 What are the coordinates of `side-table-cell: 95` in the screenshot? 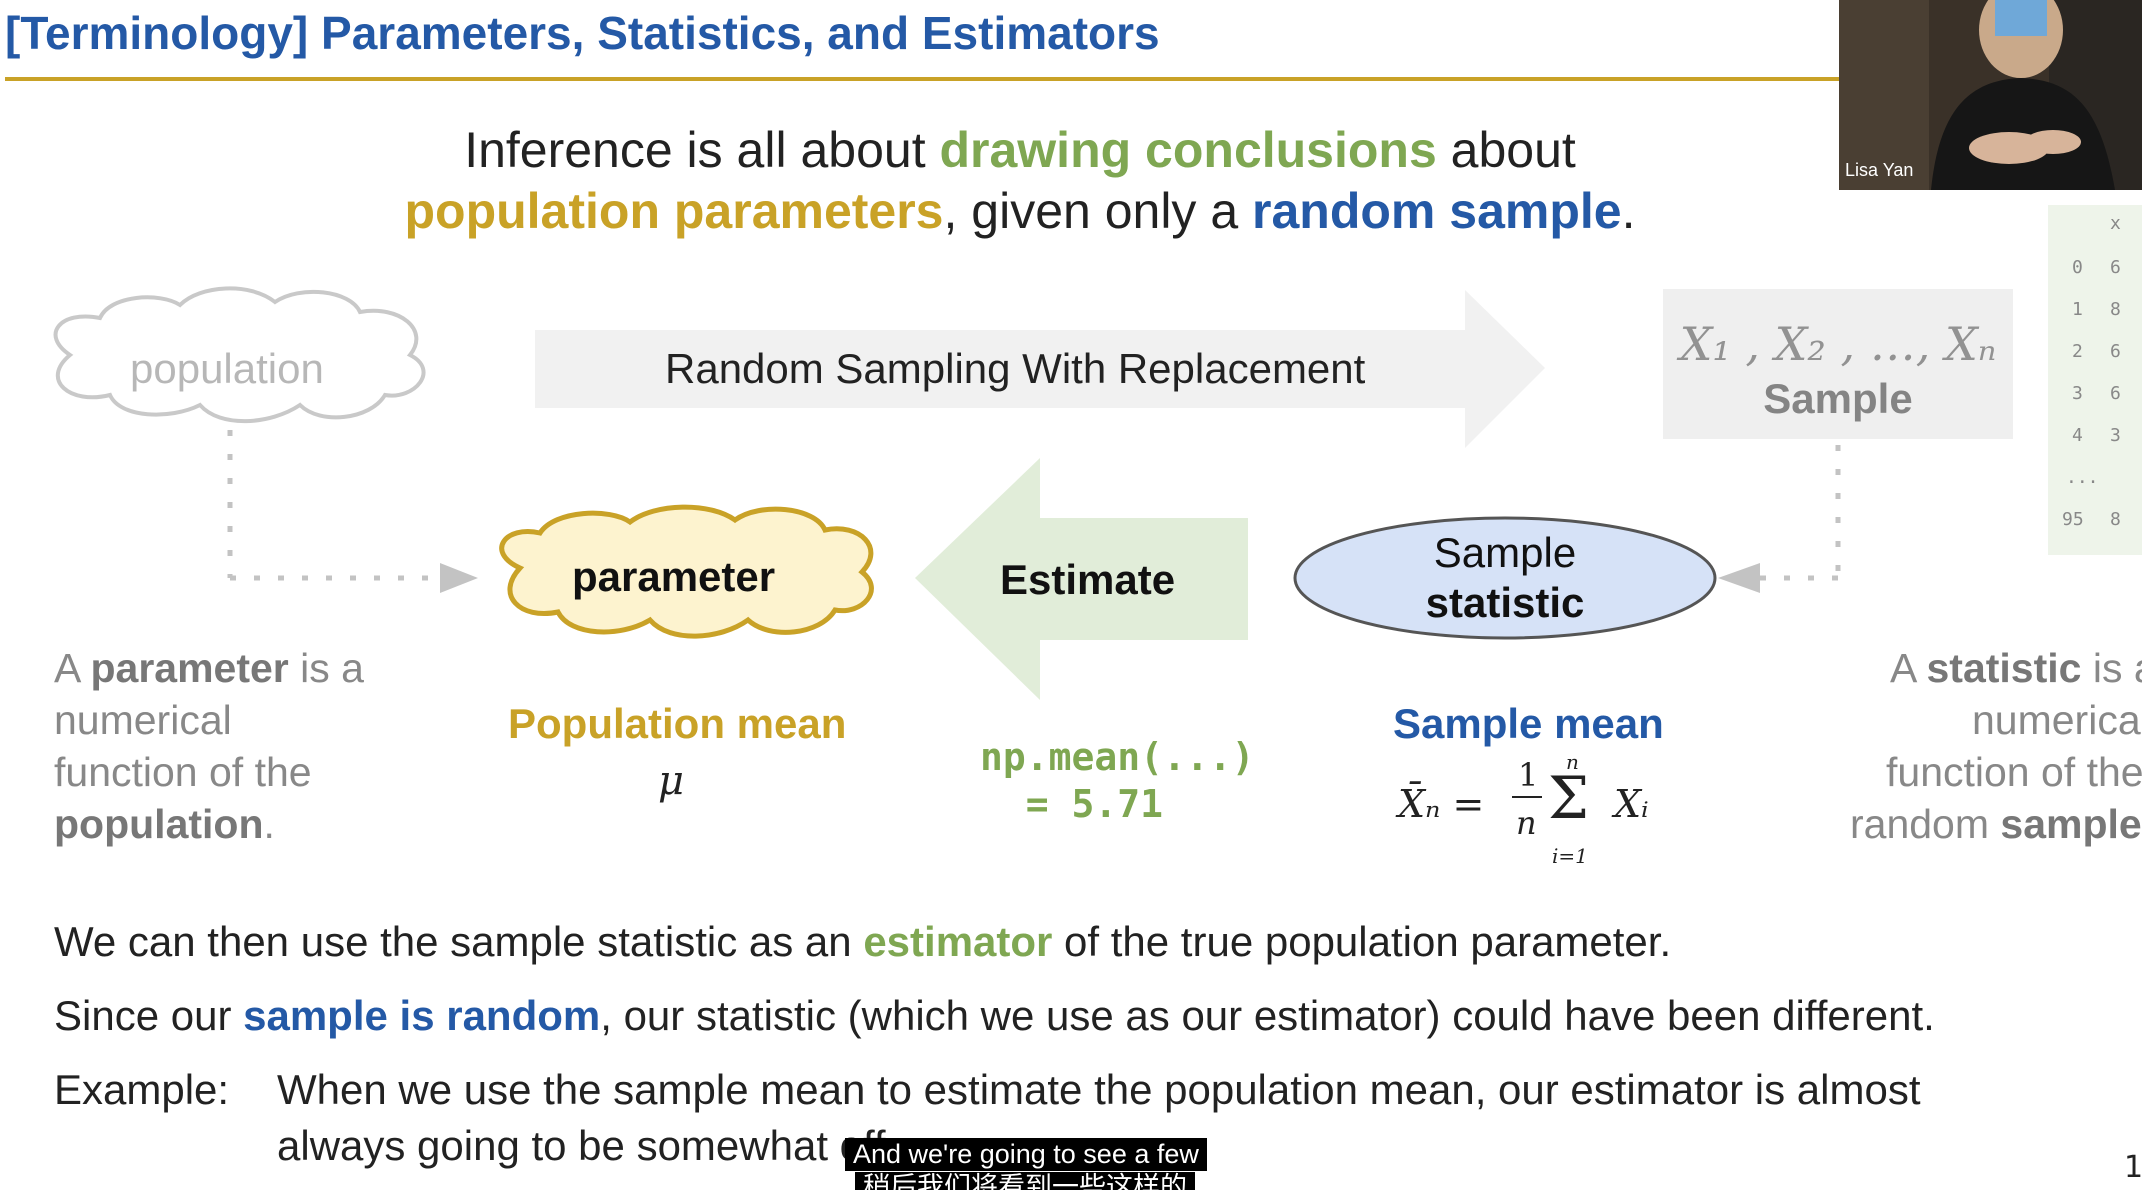 It's located at (2073, 519).